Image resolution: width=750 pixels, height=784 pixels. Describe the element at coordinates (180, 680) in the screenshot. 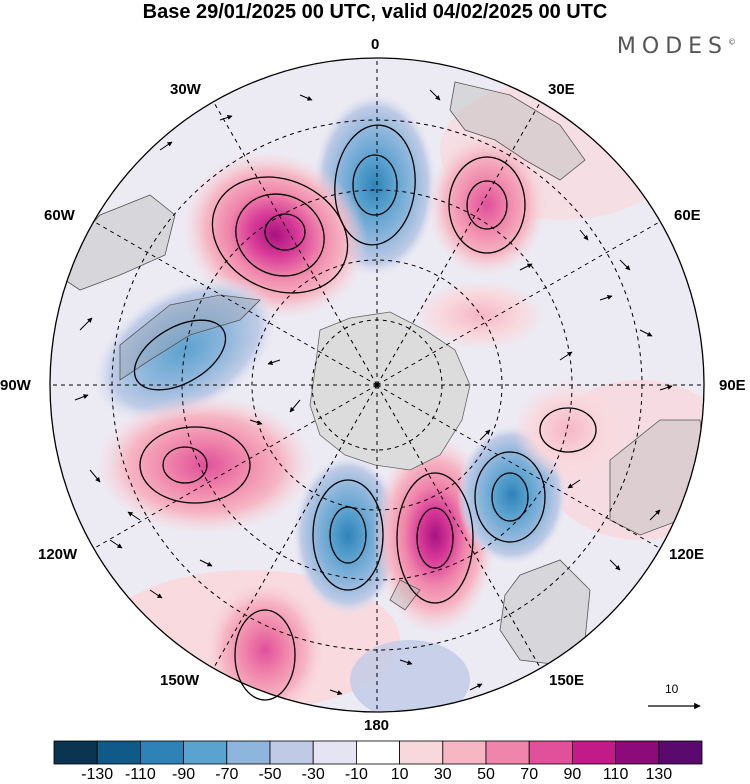

I see `lon-label-150w: 150W` at that location.